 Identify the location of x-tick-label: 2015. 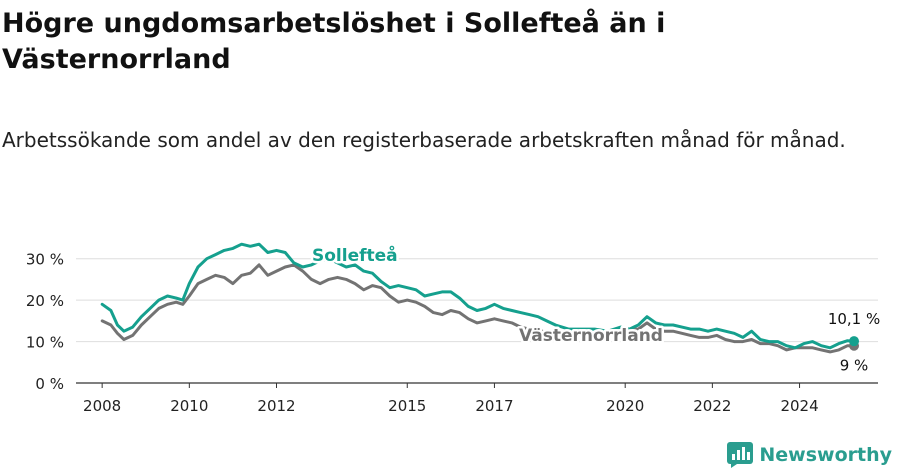
(407, 406).